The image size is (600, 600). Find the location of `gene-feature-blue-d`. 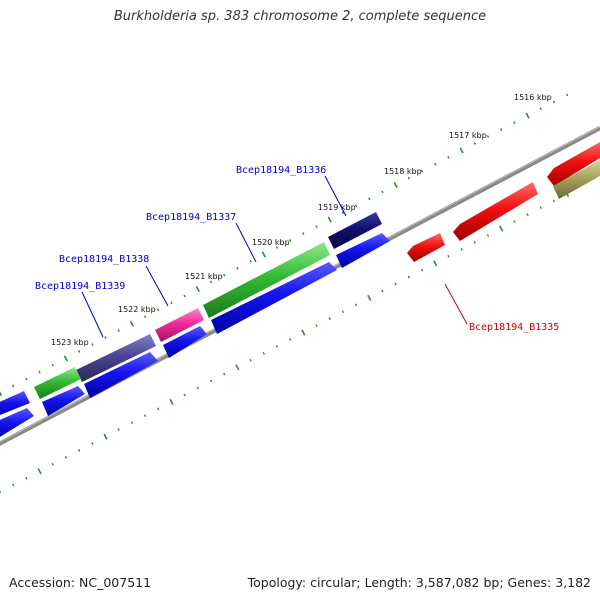

gene-feature-blue-d is located at coordinates (121, 375).